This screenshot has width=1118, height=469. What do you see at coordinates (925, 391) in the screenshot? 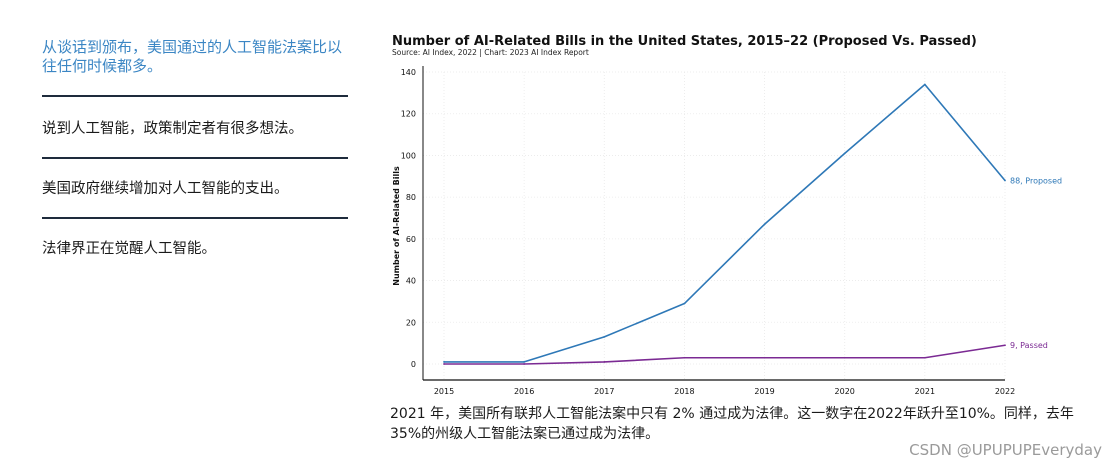
I see `x-tick-label: 2021` at bounding box center [925, 391].